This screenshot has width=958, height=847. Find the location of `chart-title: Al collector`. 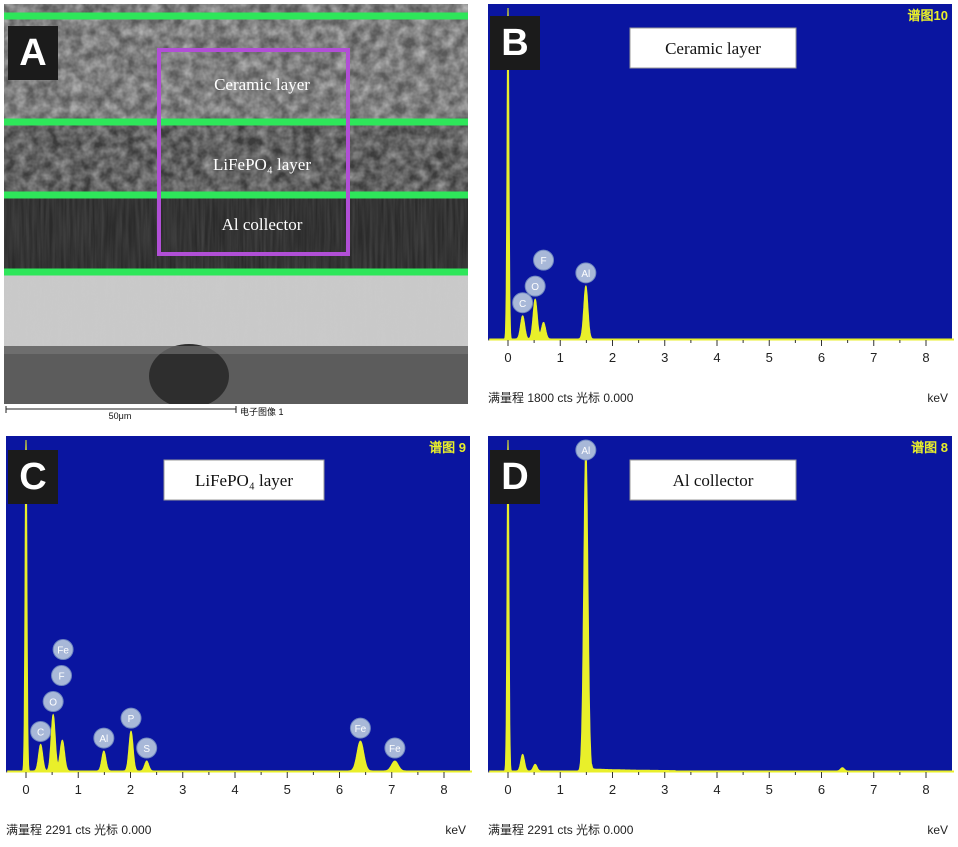

chart-title: Al collector is located at coordinates (713, 480).